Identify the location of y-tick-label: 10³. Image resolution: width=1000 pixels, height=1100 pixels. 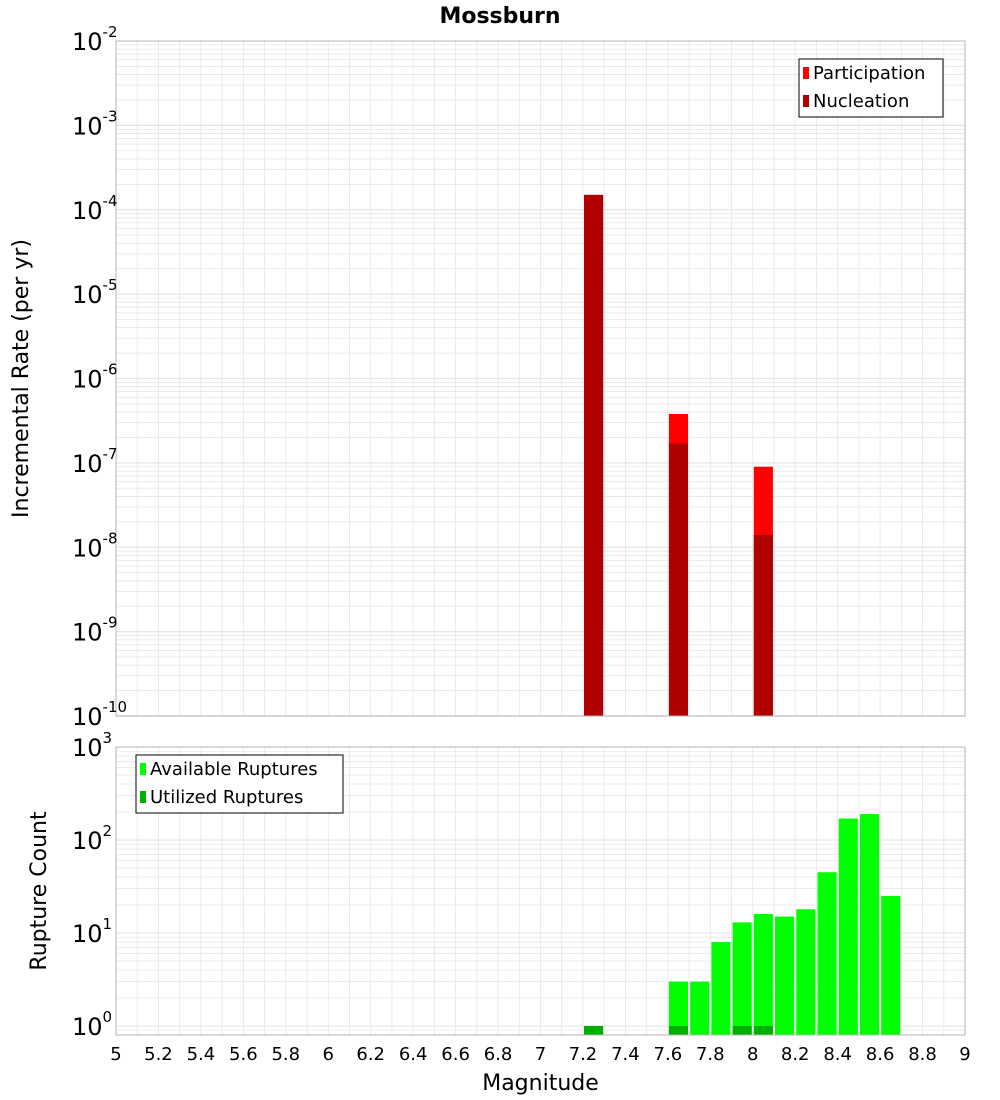
(92, 745).